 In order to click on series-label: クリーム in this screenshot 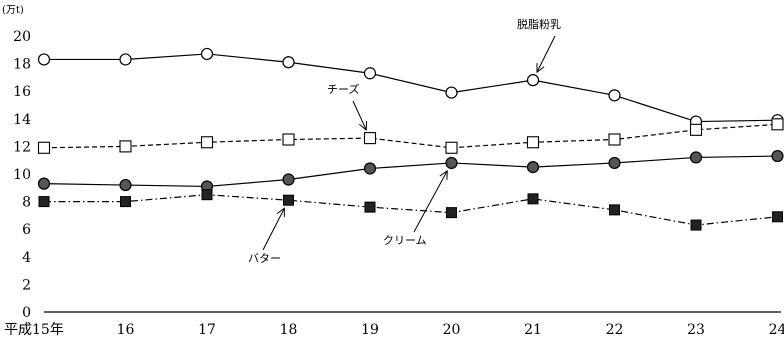, I will do `click(405, 240)`.